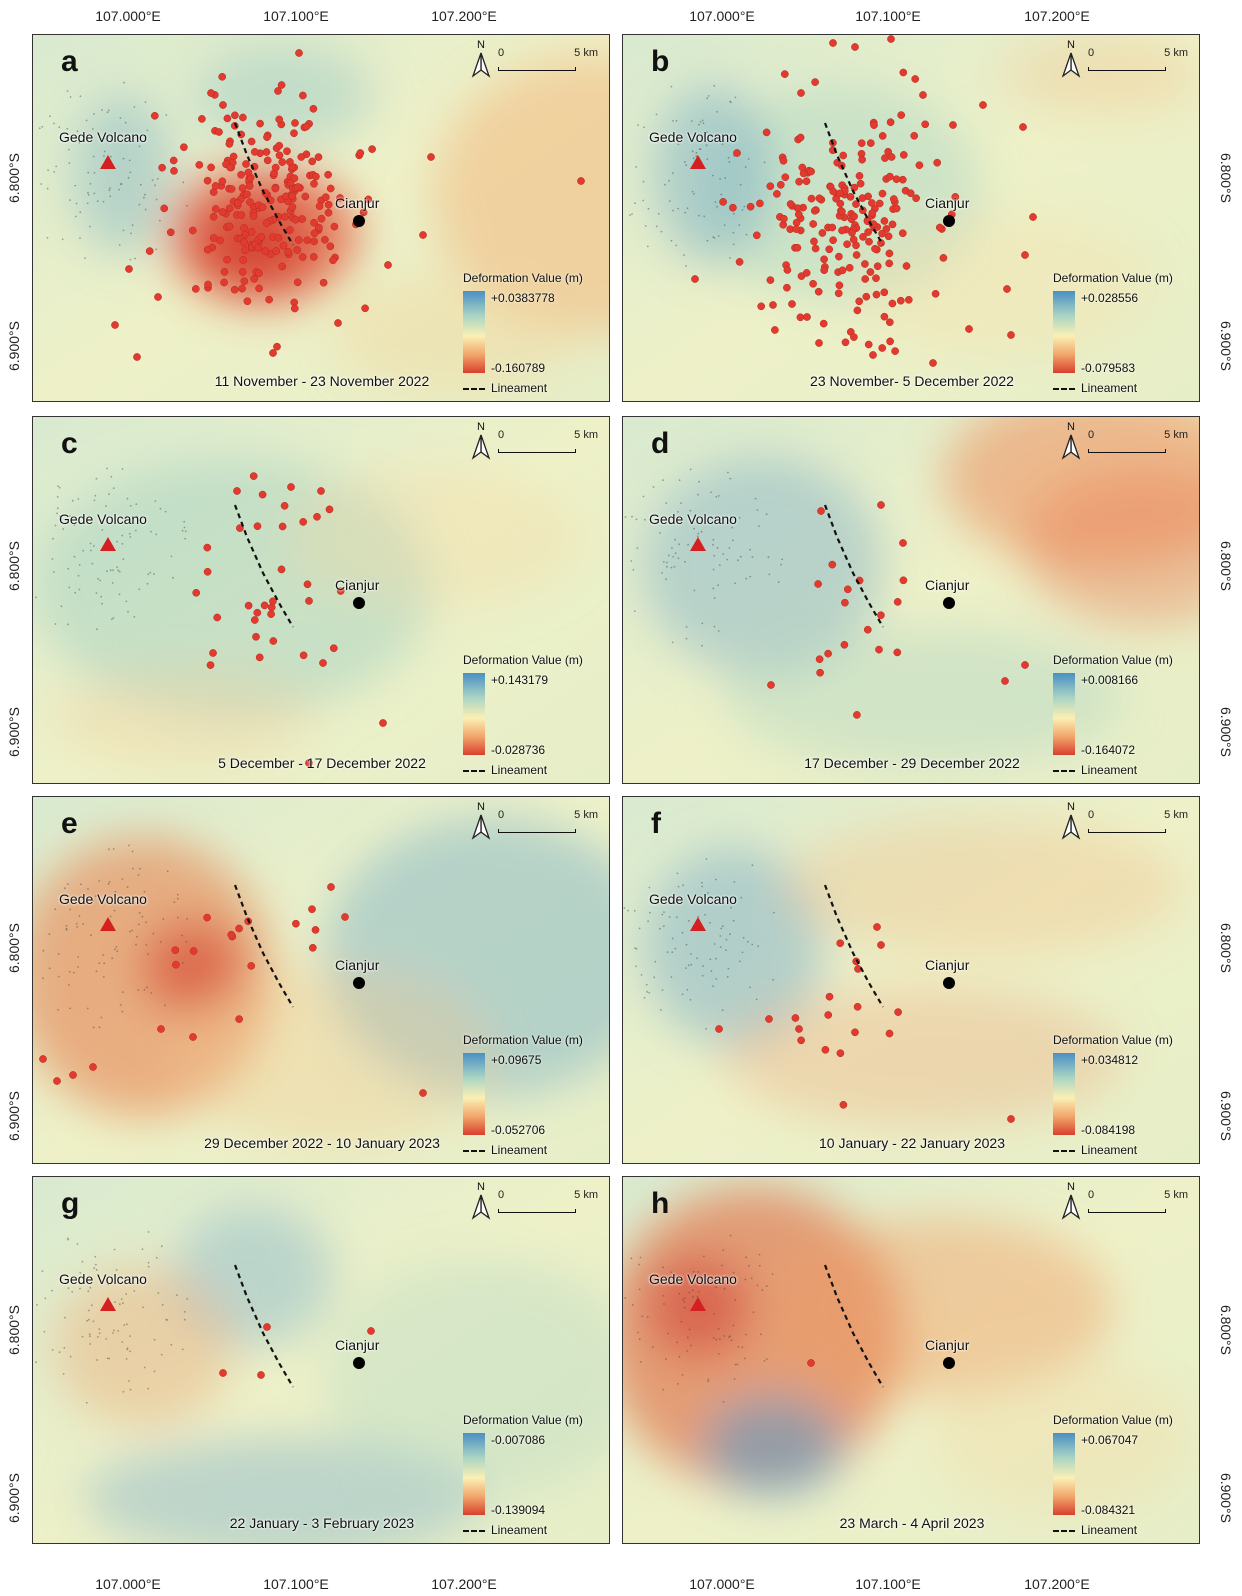 This screenshot has width=1242, height=1596. What do you see at coordinates (949, 603) in the screenshot?
I see `city-icon` at bounding box center [949, 603].